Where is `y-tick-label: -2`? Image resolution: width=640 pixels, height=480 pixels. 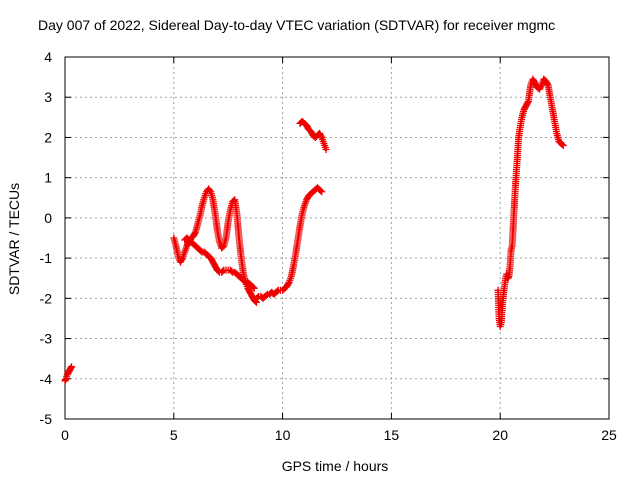
y-tick-label: -2 is located at coordinates (46, 298).